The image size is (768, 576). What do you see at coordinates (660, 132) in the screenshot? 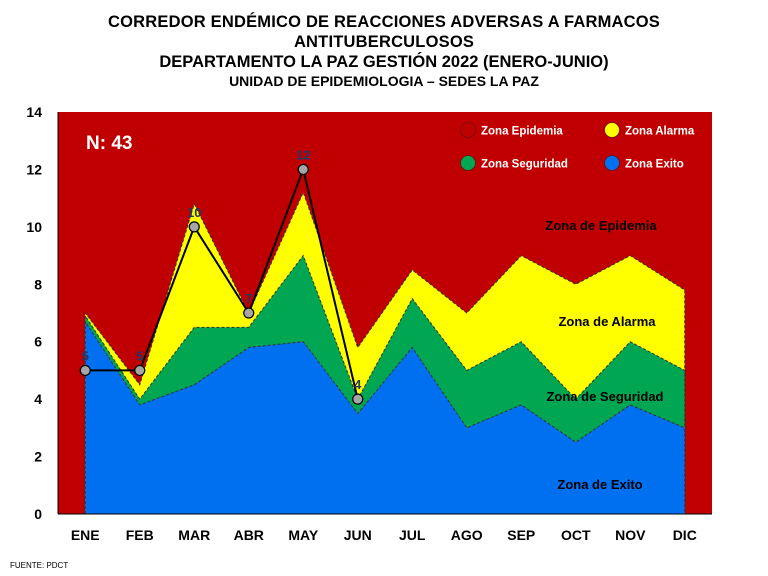
I see `legend-label-alarma: Zona Alarma` at bounding box center [660, 132].